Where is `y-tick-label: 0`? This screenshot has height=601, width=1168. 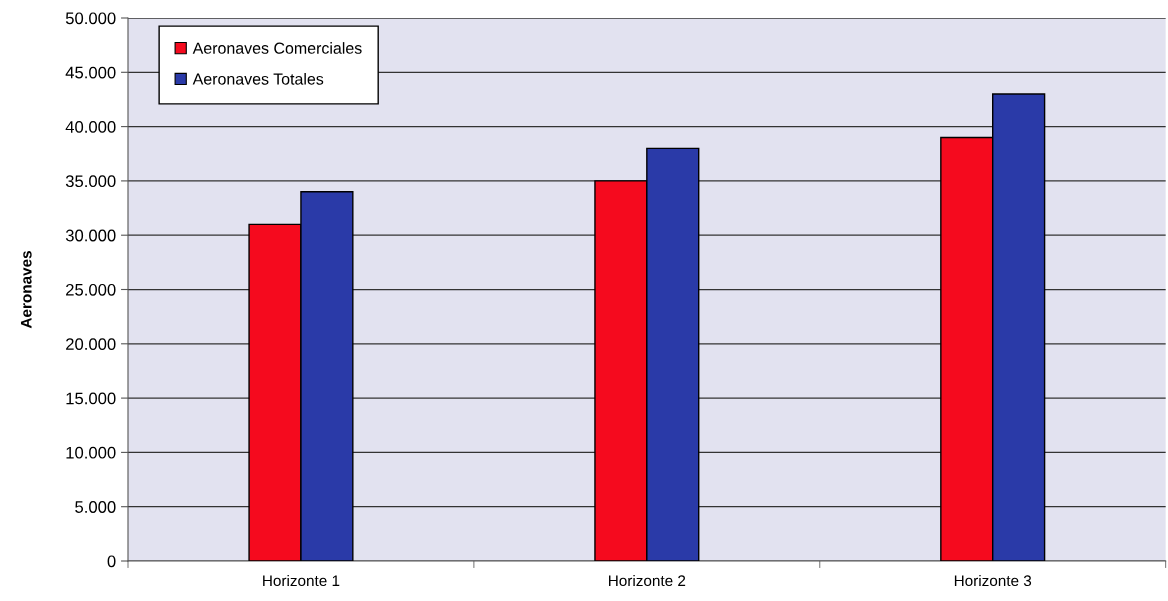 y-tick-label: 0 is located at coordinates (111, 561).